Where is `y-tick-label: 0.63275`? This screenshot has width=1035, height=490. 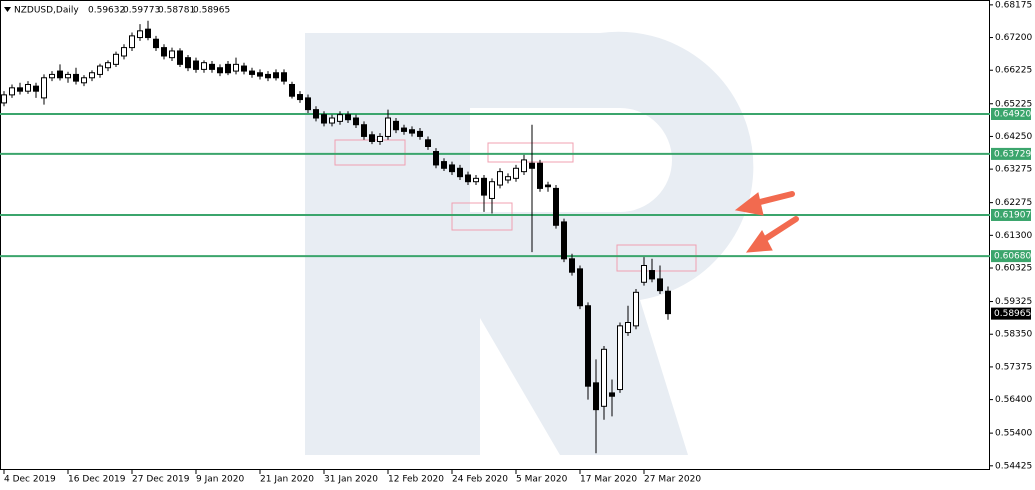
y-tick-label: 0.63275 is located at coordinates (1013, 170).